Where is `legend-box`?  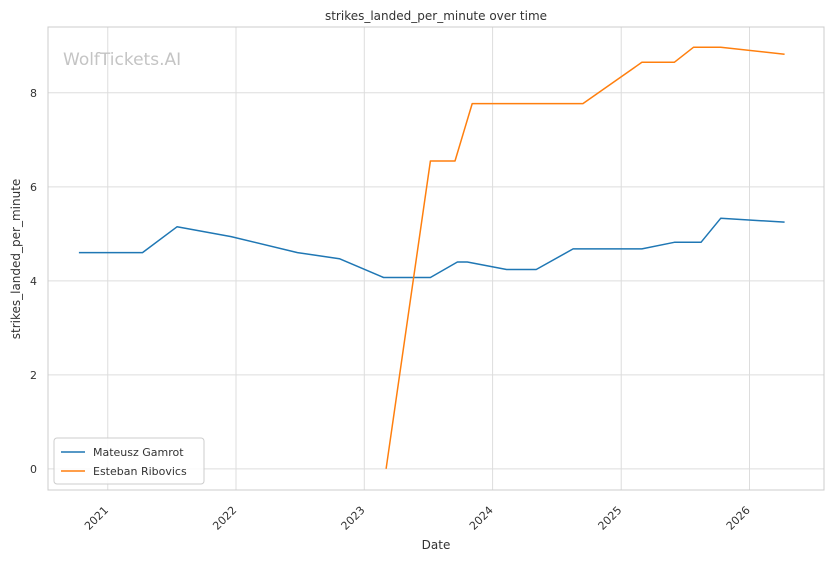
legend-box is located at coordinates (129, 461).